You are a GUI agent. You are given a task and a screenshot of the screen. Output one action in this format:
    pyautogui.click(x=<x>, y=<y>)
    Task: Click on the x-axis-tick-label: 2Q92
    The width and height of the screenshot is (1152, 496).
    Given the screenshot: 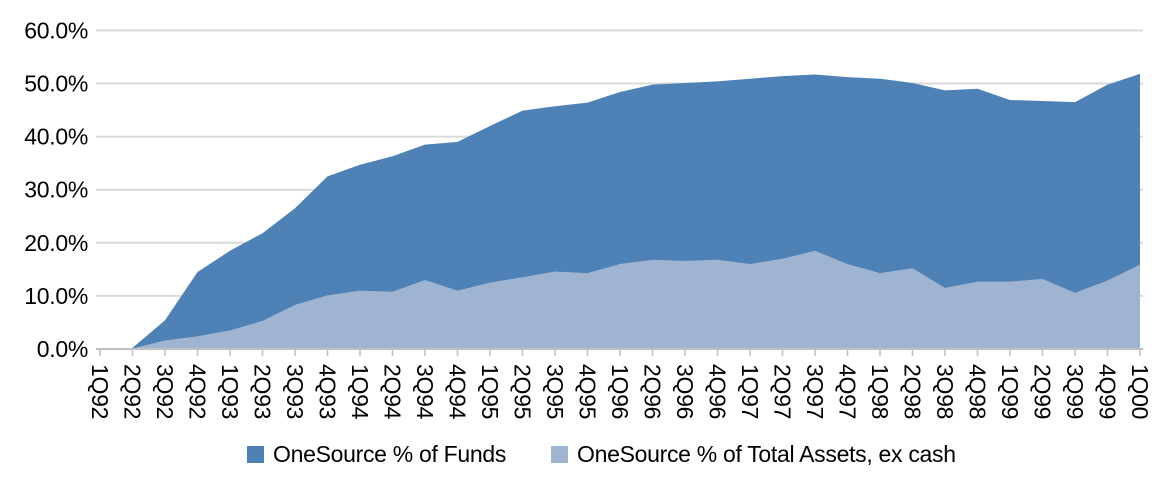 What is the action you would take?
    pyautogui.click(x=133, y=391)
    